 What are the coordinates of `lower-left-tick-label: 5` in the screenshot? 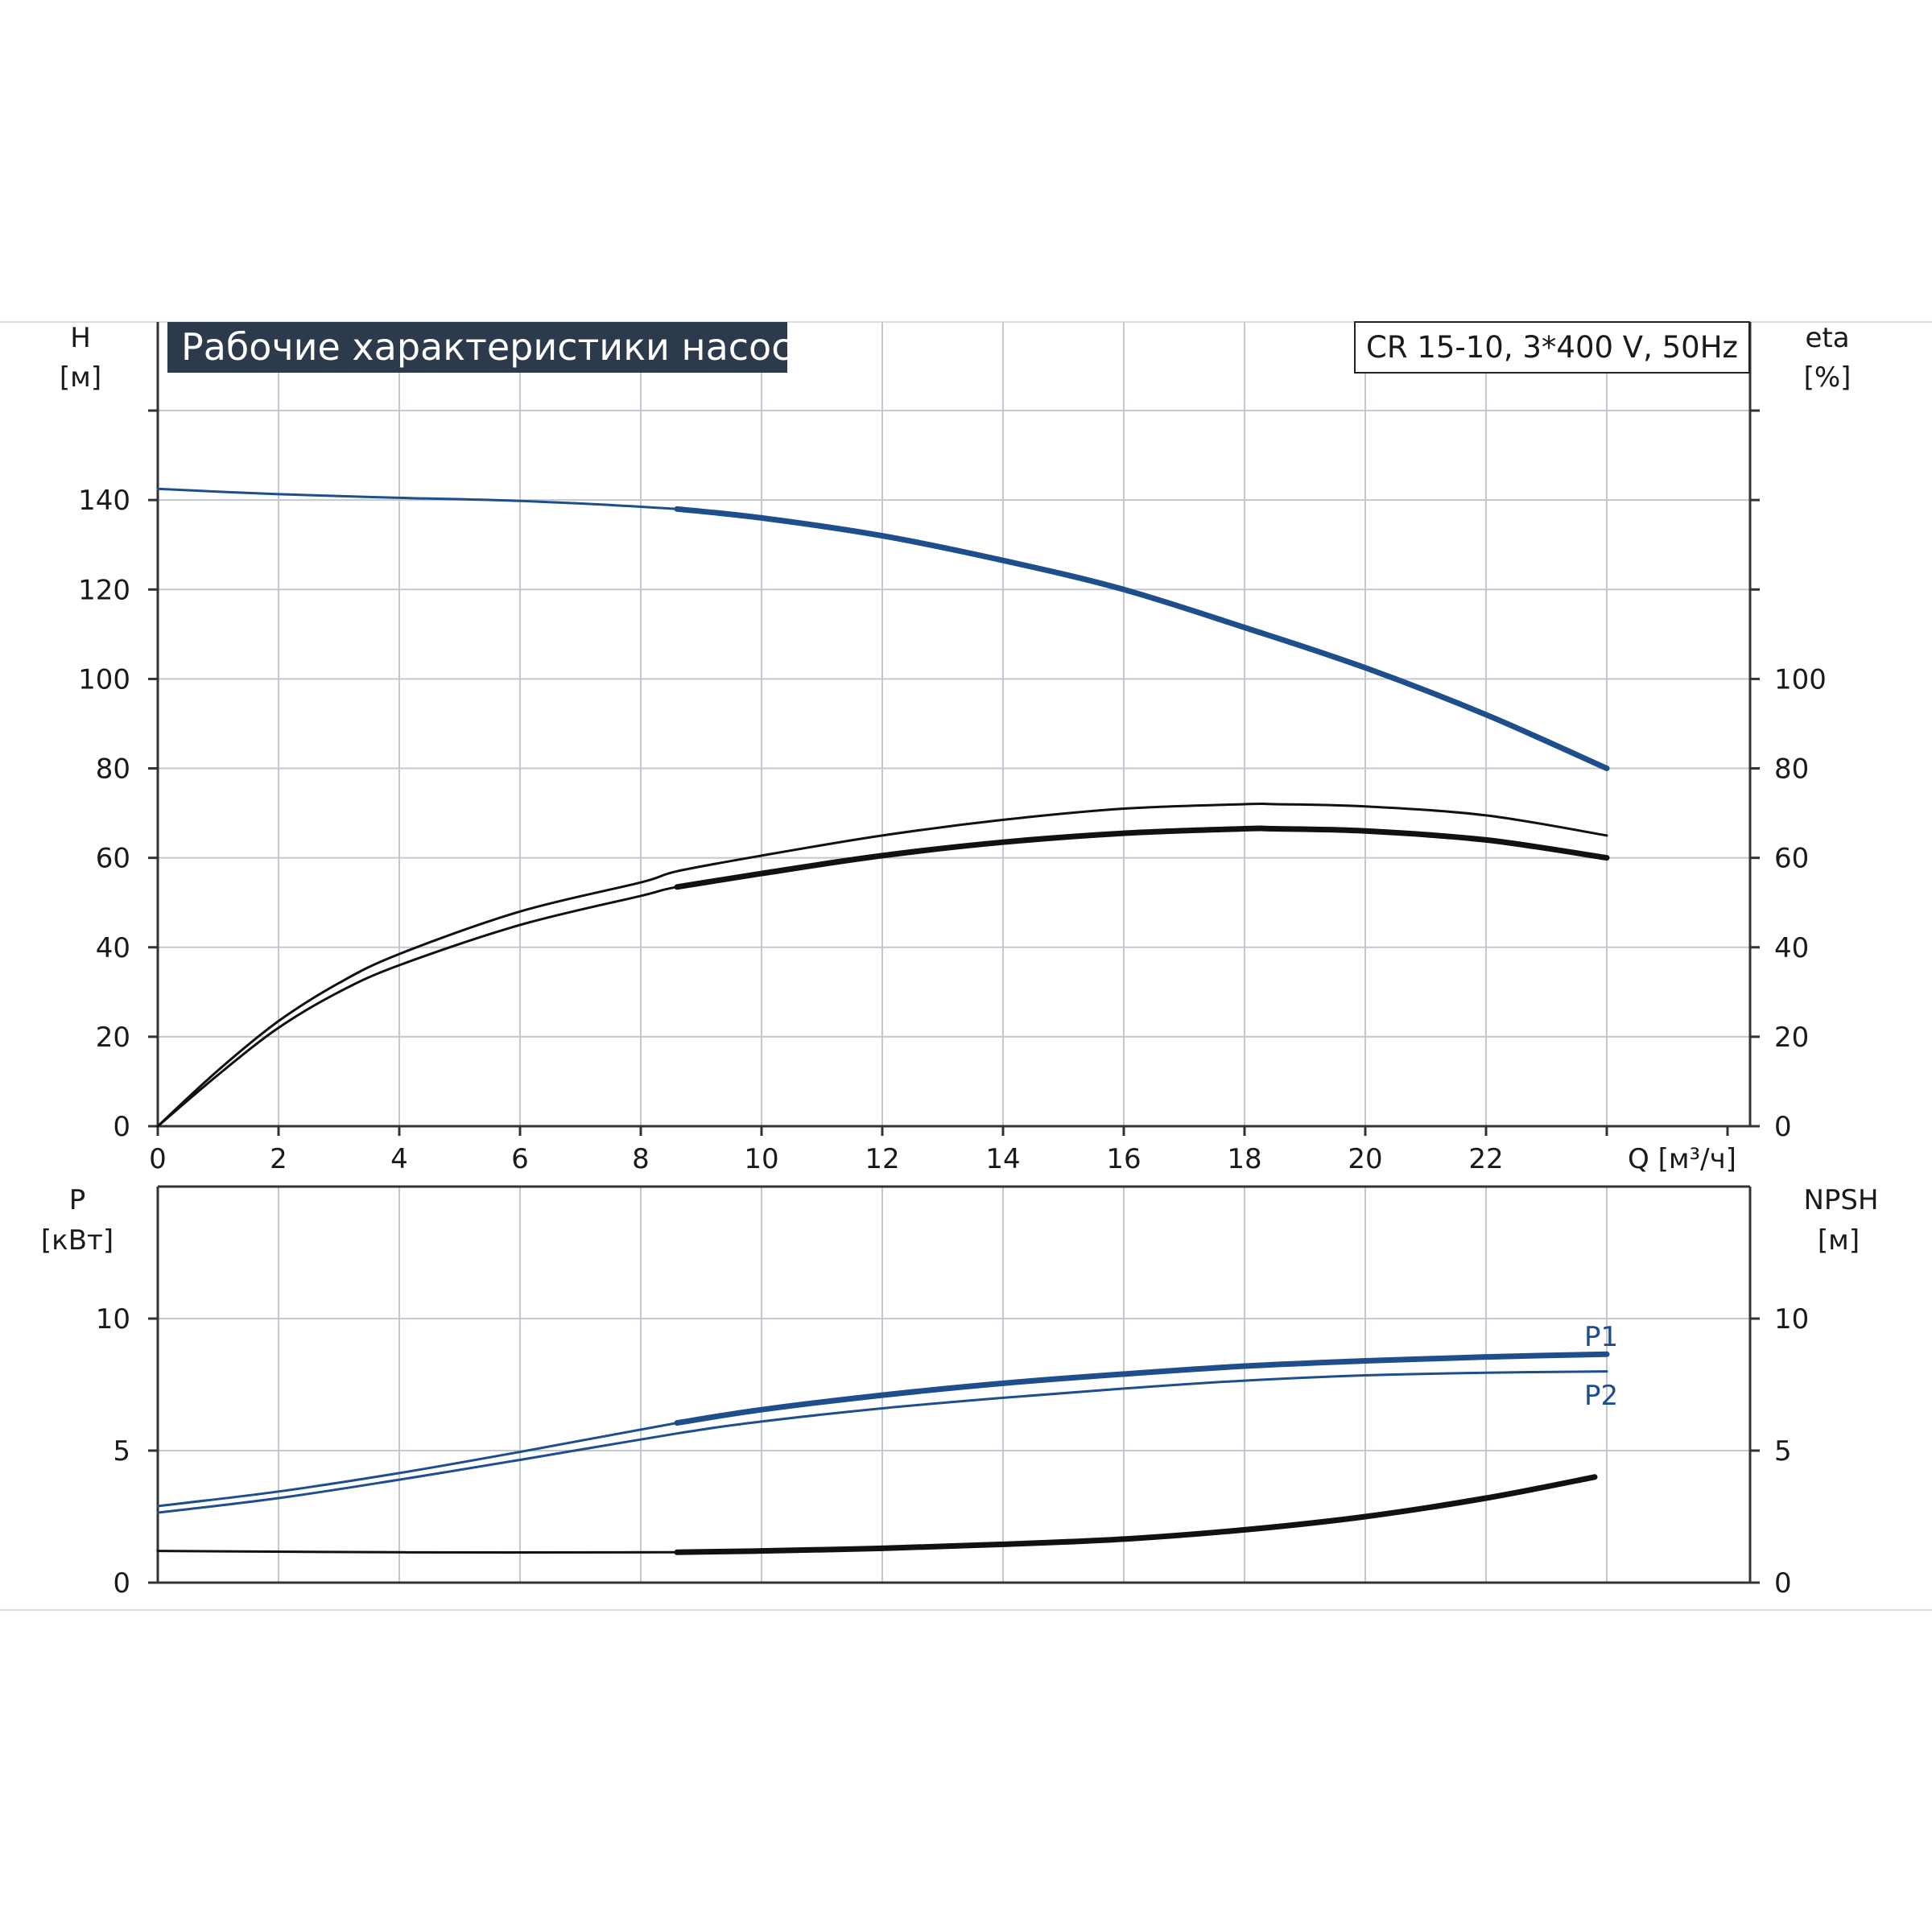 It's located at (121, 1451).